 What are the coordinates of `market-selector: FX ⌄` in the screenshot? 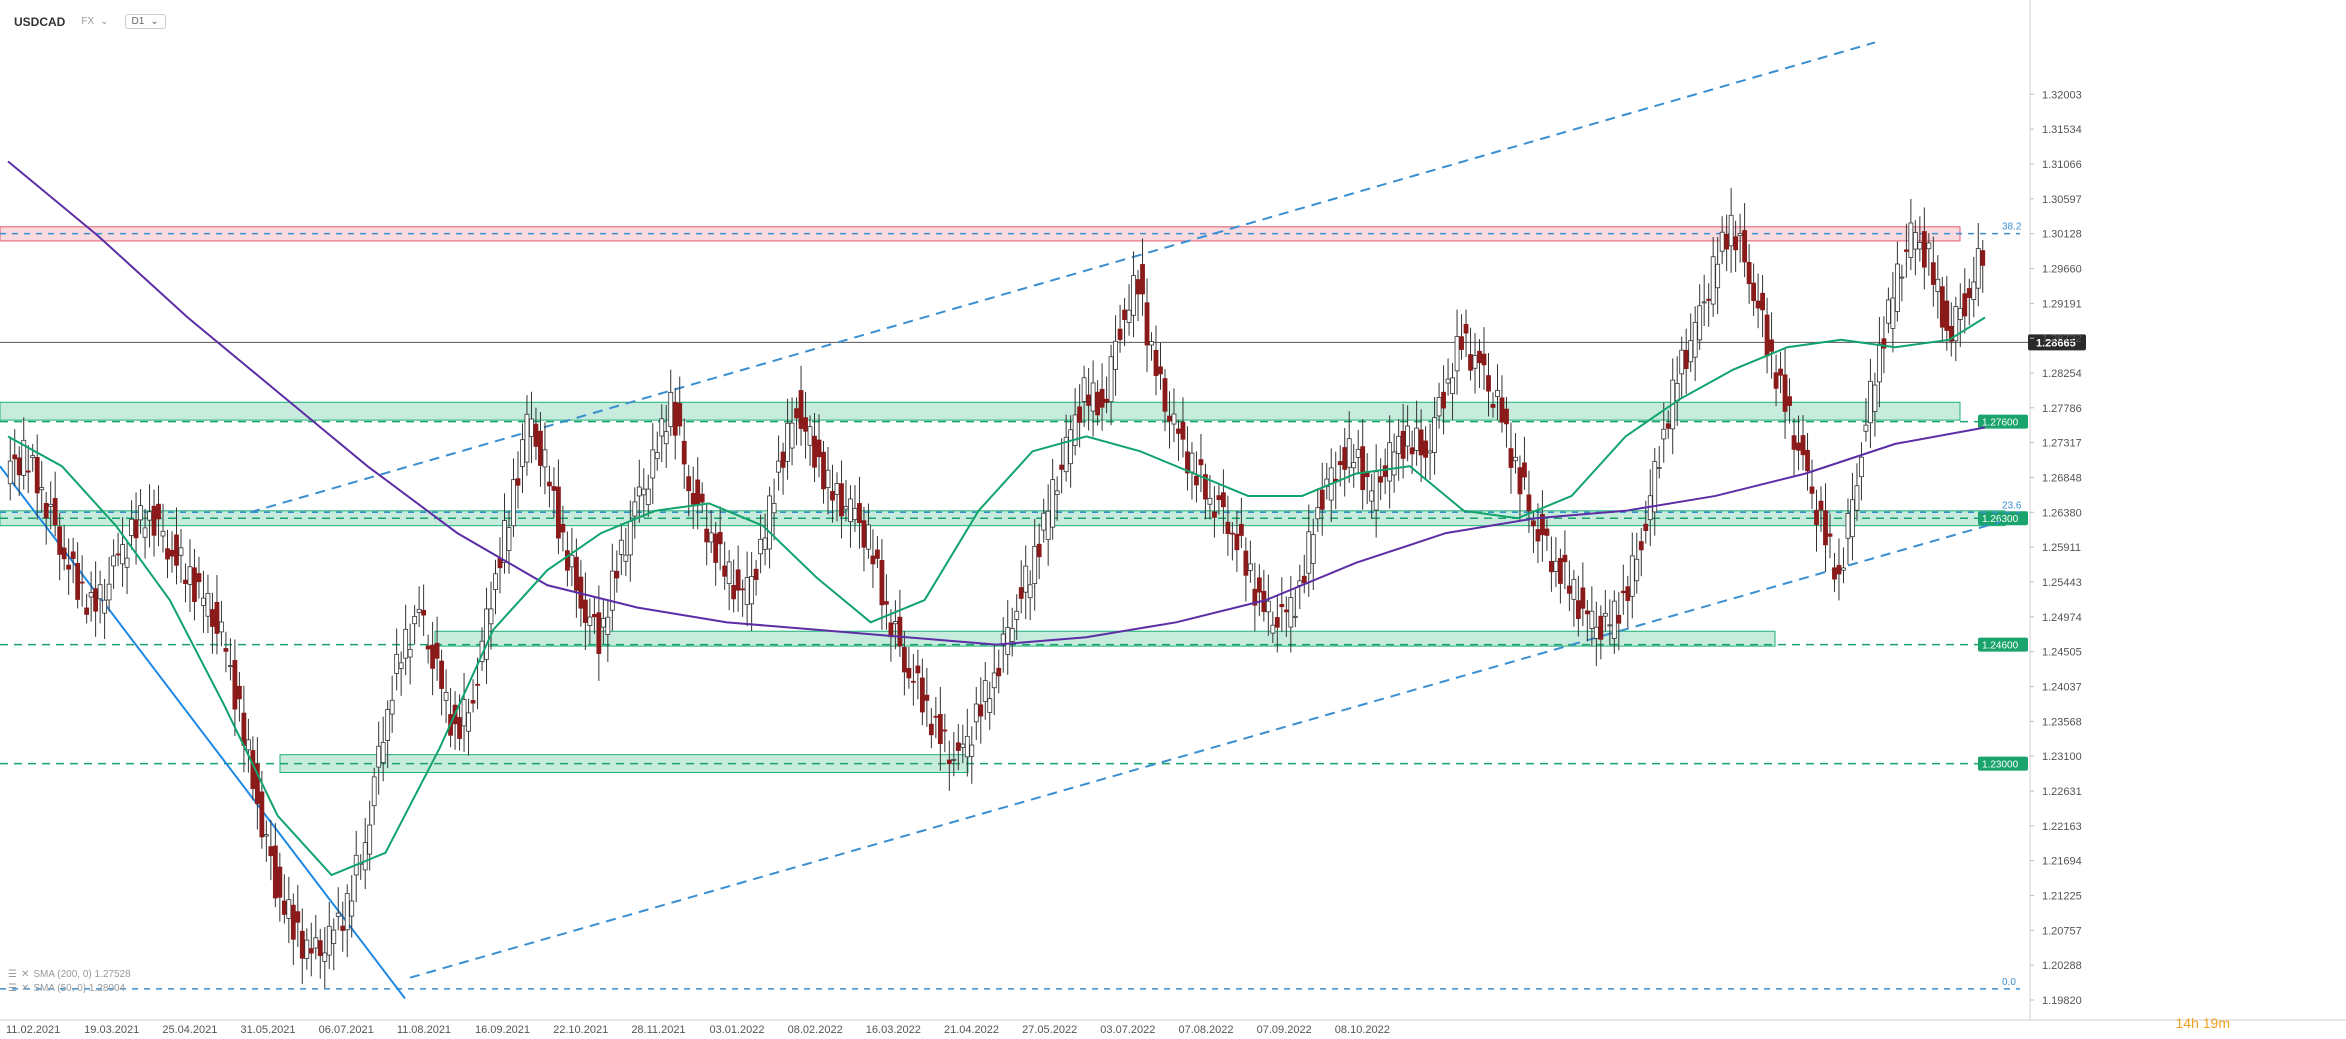 It's located at (94, 21).